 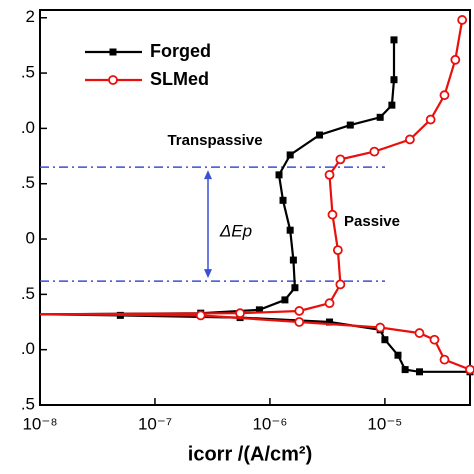 I want to click on x-tick-label: 10⁻⁷, so click(x=155, y=423).